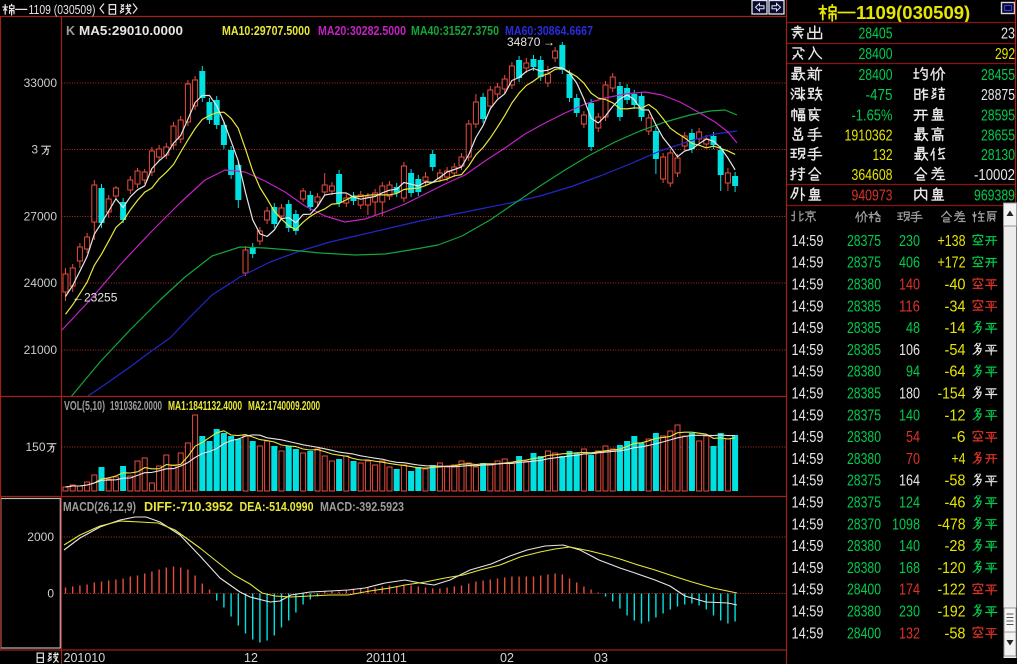 Image resolution: width=1017 pixels, height=664 pixels. What do you see at coordinates (34, 150) in the screenshot?
I see `svg-text: 3` at bounding box center [34, 150].